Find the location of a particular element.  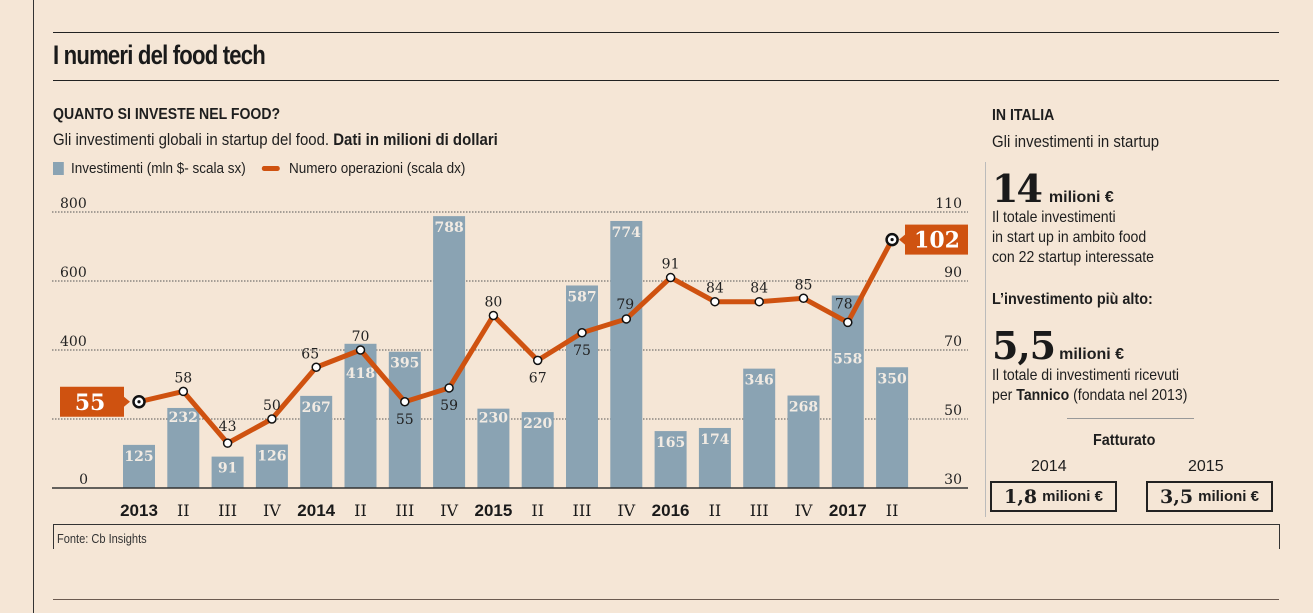

company-name: Tannico is located at coordinates (1043, 395).